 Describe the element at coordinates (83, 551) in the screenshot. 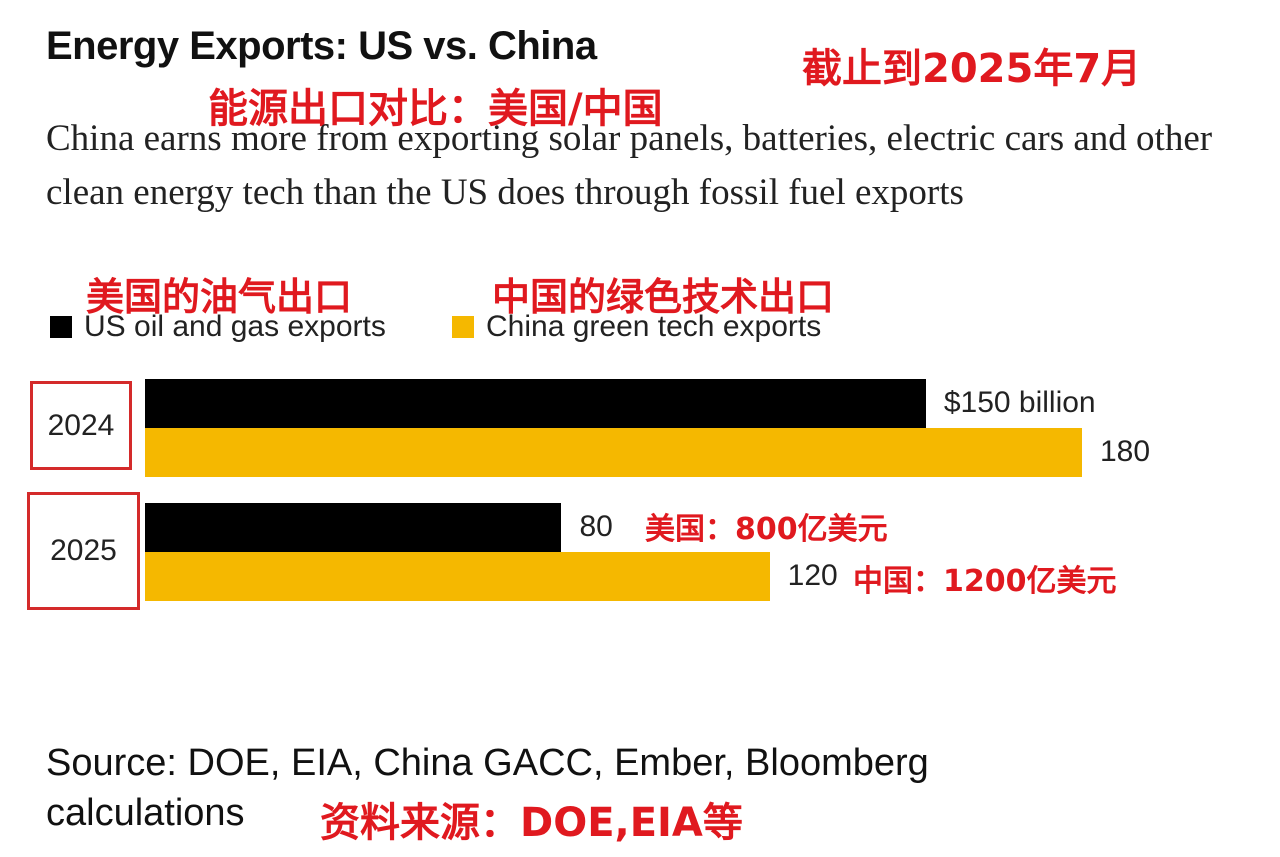

I see `category-label-2025: 2025` at that location.